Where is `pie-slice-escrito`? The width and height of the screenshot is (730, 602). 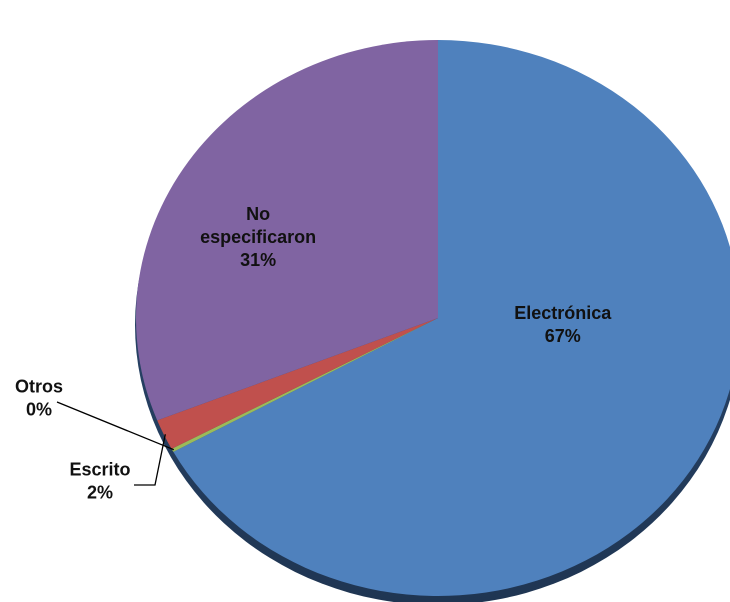 pie-slice-escrito is located at coordinates (297, 383).